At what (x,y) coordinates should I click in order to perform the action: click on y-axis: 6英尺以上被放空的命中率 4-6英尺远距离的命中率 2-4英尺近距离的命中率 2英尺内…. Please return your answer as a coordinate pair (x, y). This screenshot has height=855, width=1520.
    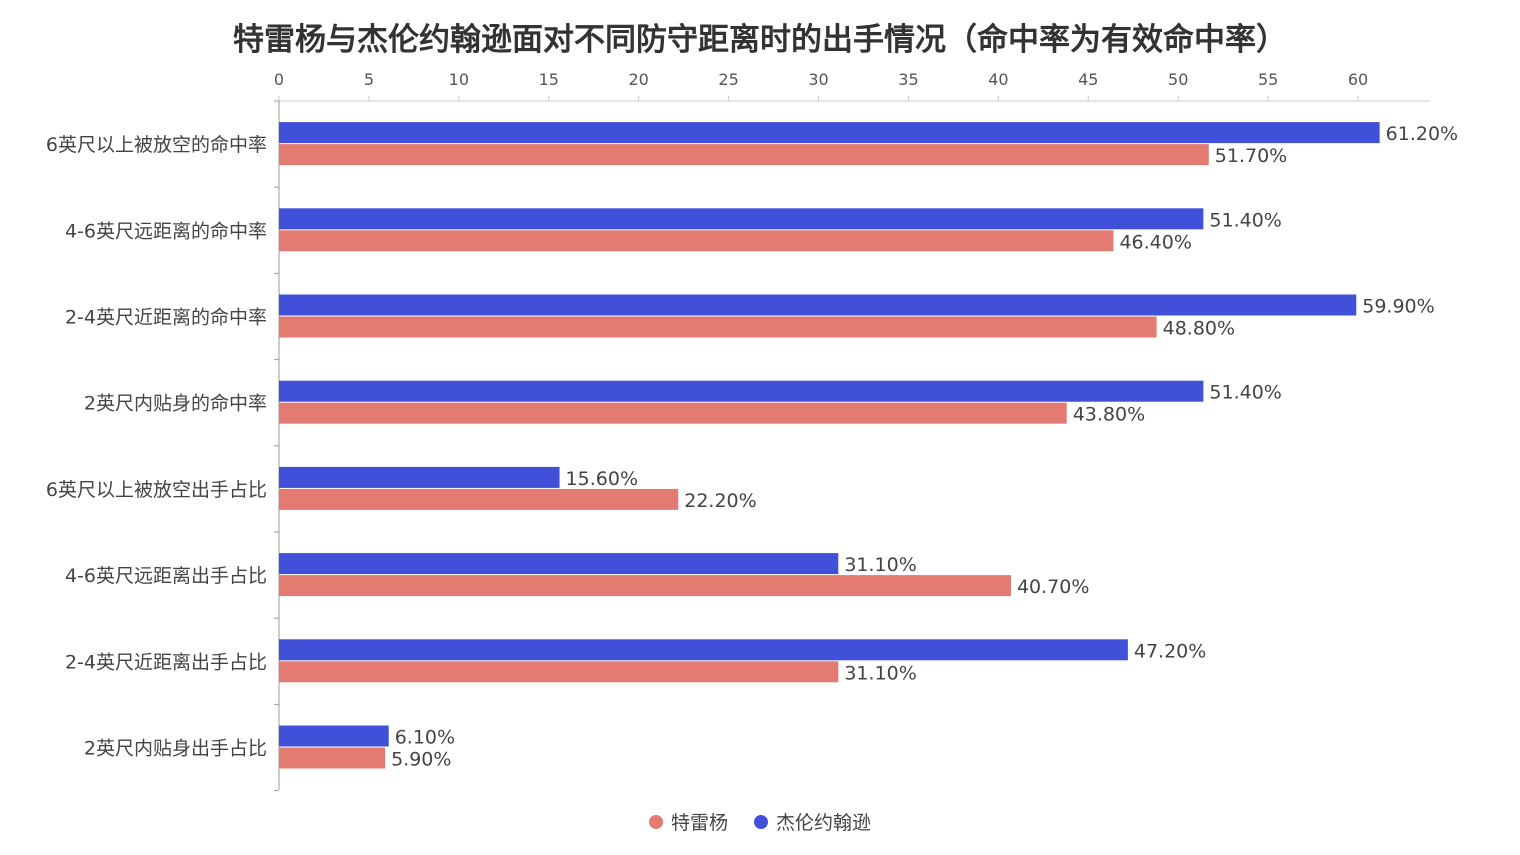
    Looking at the image, I should click on (162, 446).